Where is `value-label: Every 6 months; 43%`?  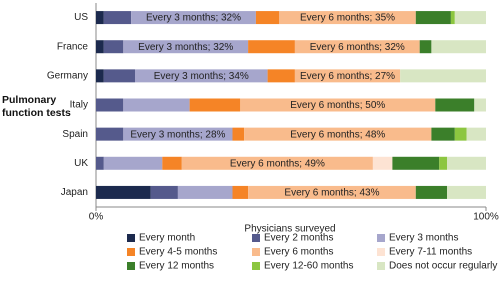 value-label: Every 6 months; 43% is located at coordinates (331, 193).